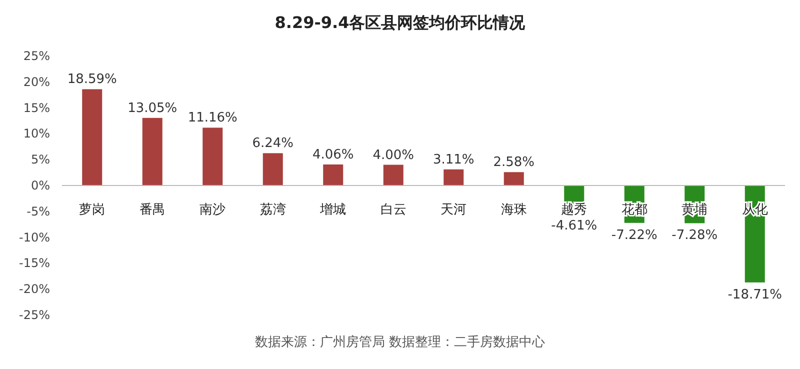  What do you see at coordinates (92, 80) in the screenshot?
I see `data-label: 18.59%` at bounding box center [92, 80].